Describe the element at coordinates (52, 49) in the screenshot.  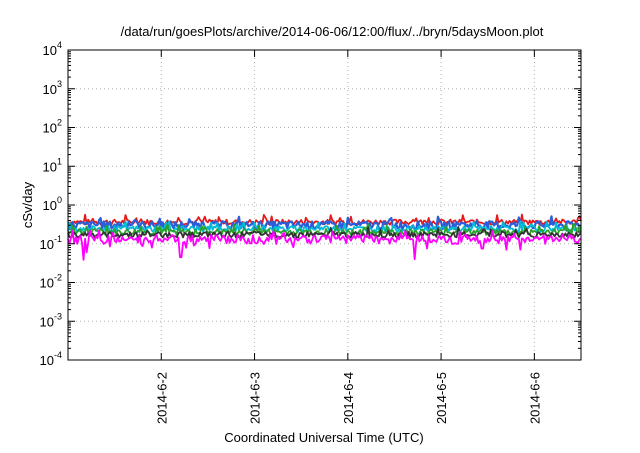
I see `y-tick-label: 10⁴` at that location.